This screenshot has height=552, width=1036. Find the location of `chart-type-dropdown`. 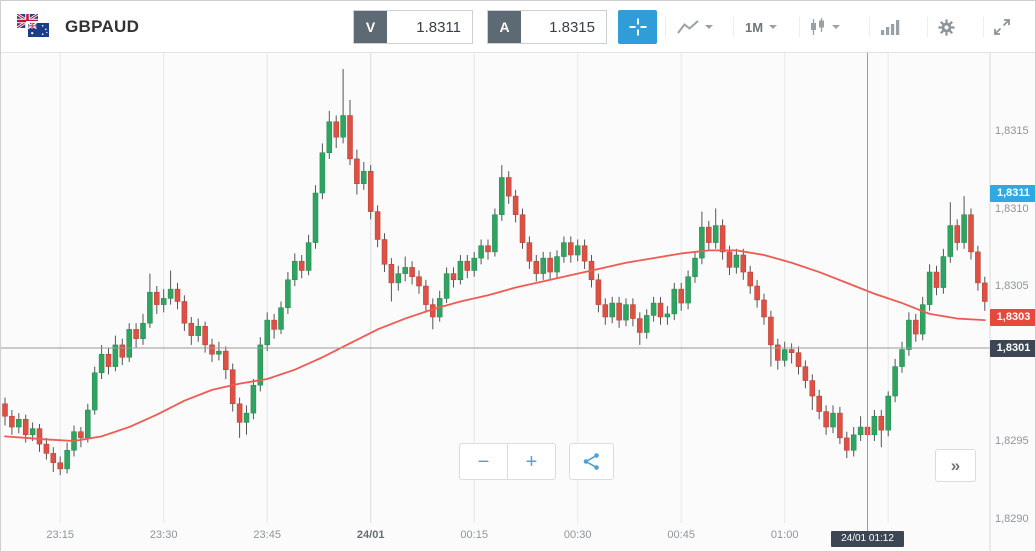

chart-type-dropdown is located at coordinates (695, 27).